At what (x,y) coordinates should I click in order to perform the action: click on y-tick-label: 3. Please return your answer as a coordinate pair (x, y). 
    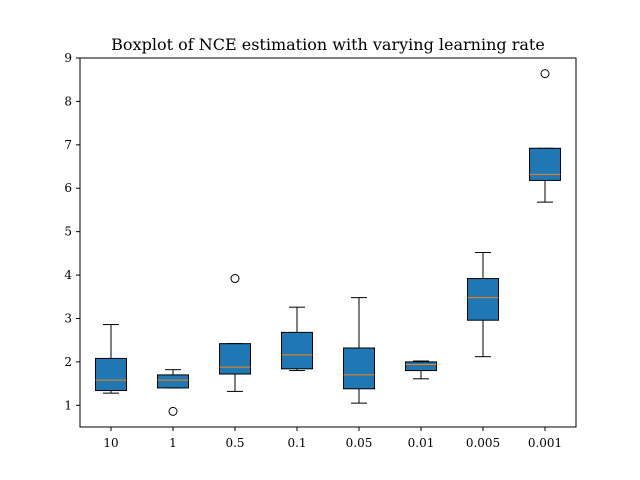
    Looking at the image, I should click on (68, 318).